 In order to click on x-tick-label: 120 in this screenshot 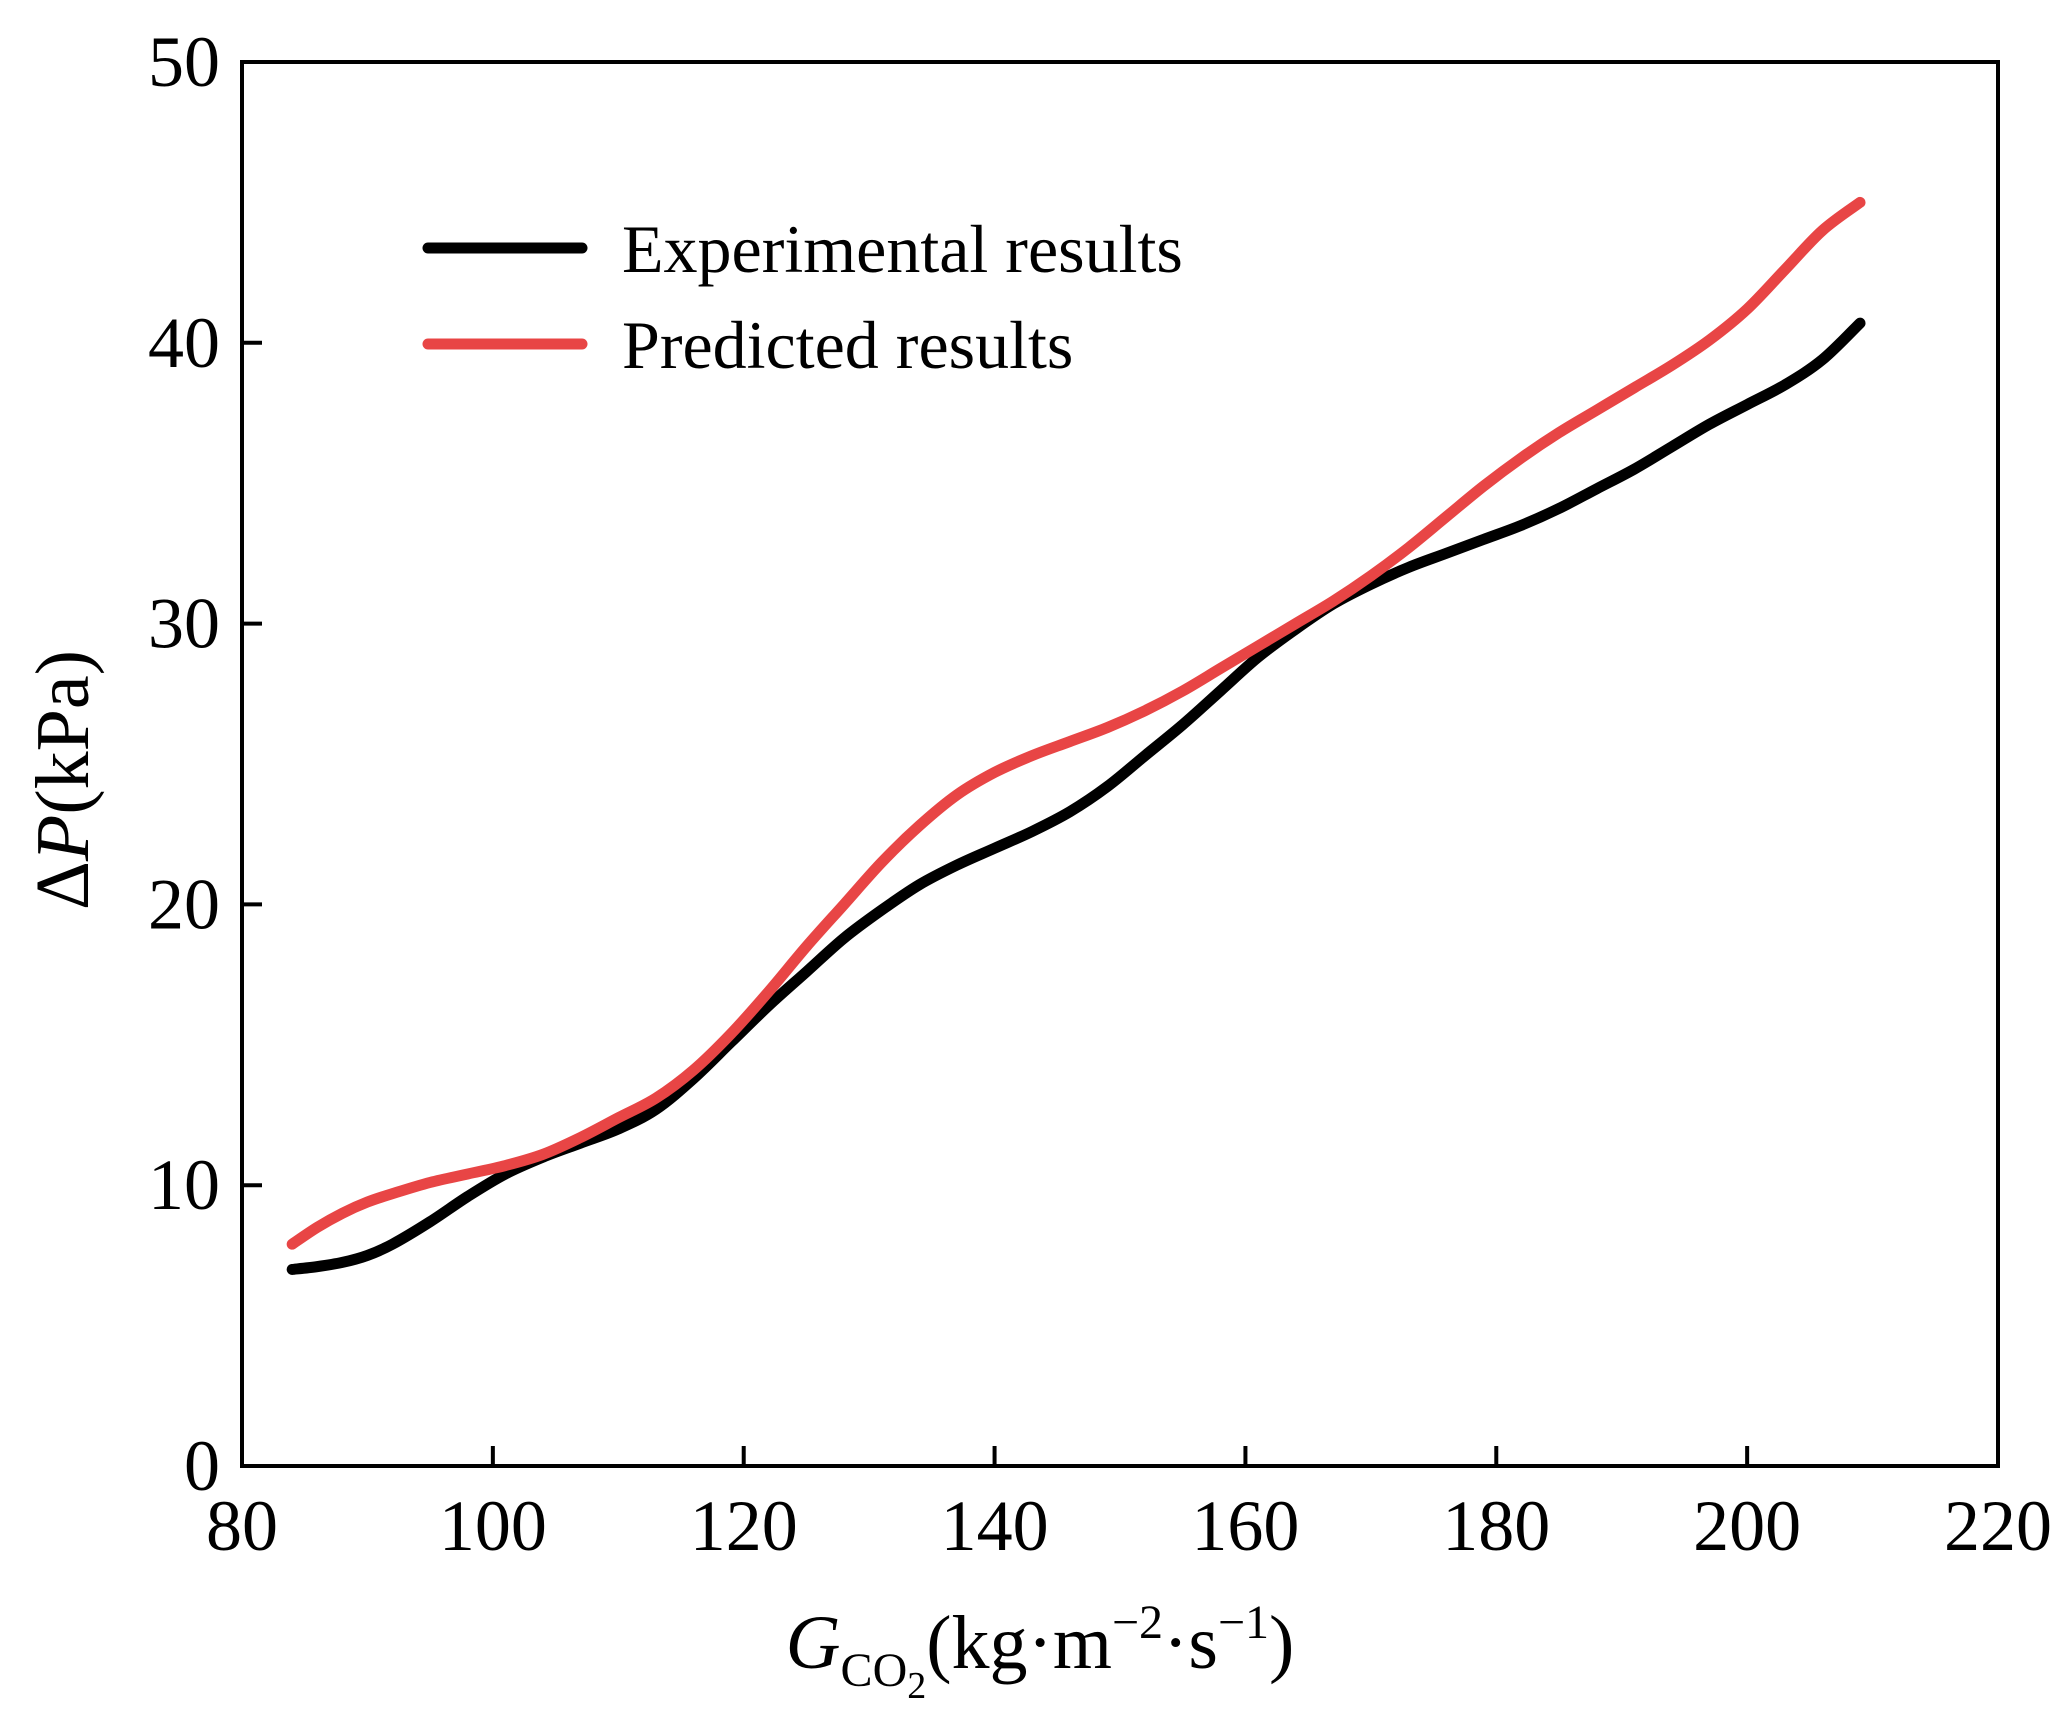, I will do `click(744, 1526)`.